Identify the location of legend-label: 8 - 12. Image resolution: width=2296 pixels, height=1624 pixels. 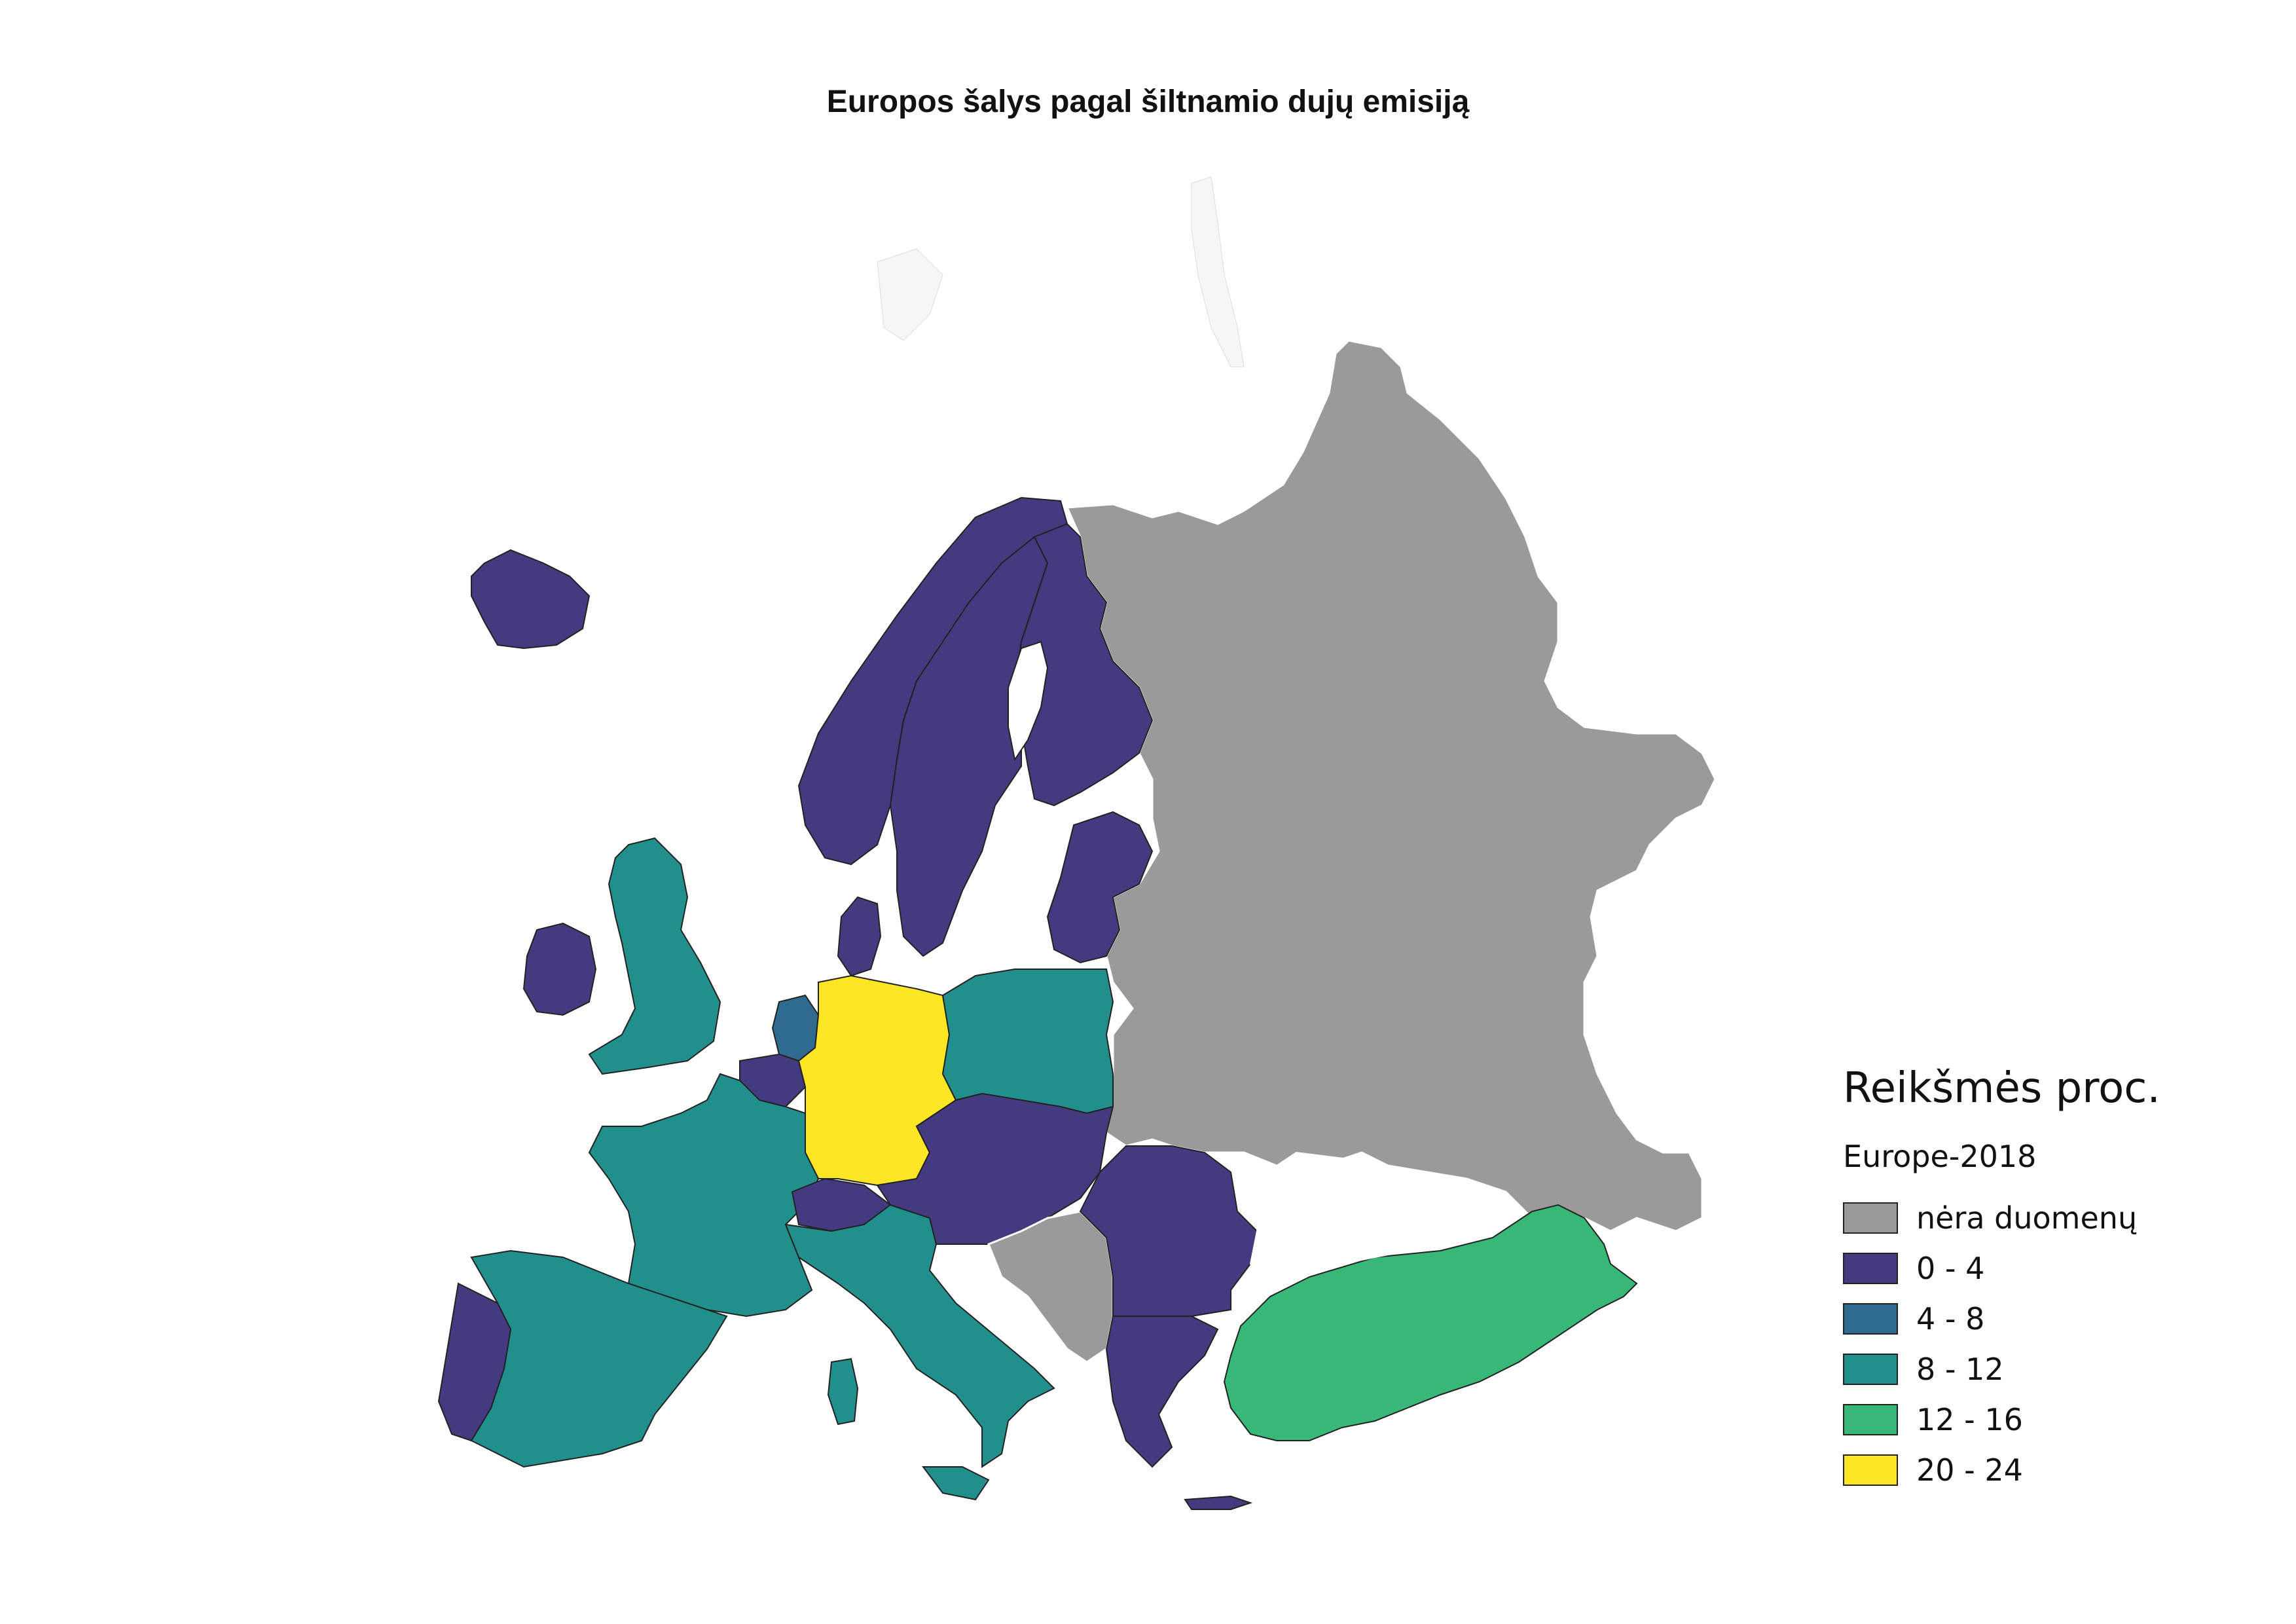
(1960, 1369).